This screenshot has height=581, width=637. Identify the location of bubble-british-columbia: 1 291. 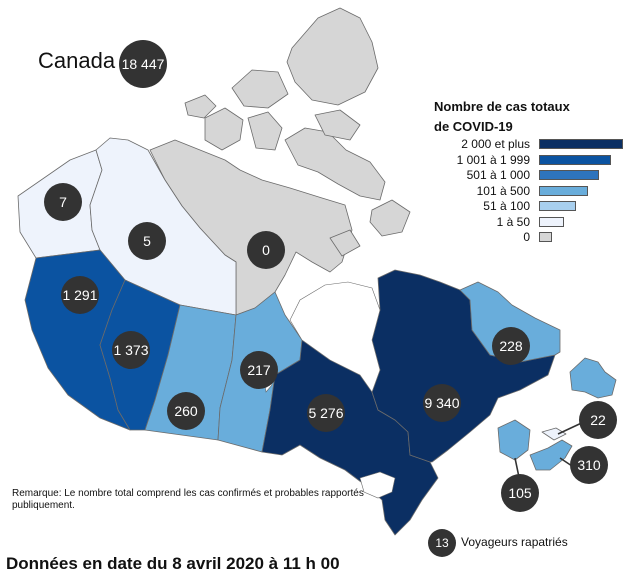
(80, 295).